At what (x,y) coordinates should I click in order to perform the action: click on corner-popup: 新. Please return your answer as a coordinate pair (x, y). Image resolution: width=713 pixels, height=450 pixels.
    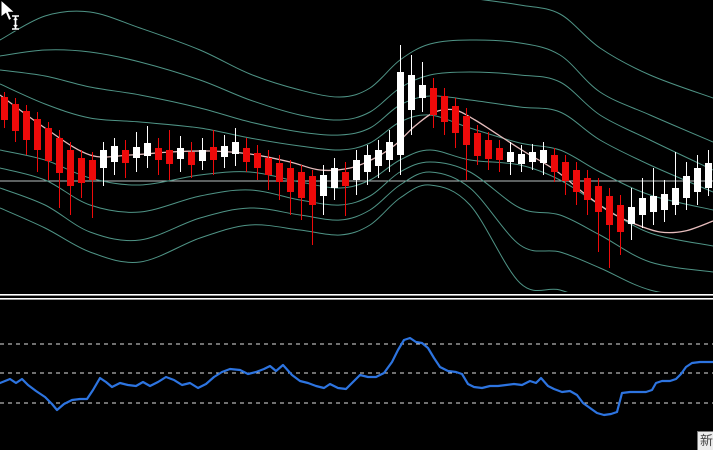
    Looking at the image, I should click on (705, 440).